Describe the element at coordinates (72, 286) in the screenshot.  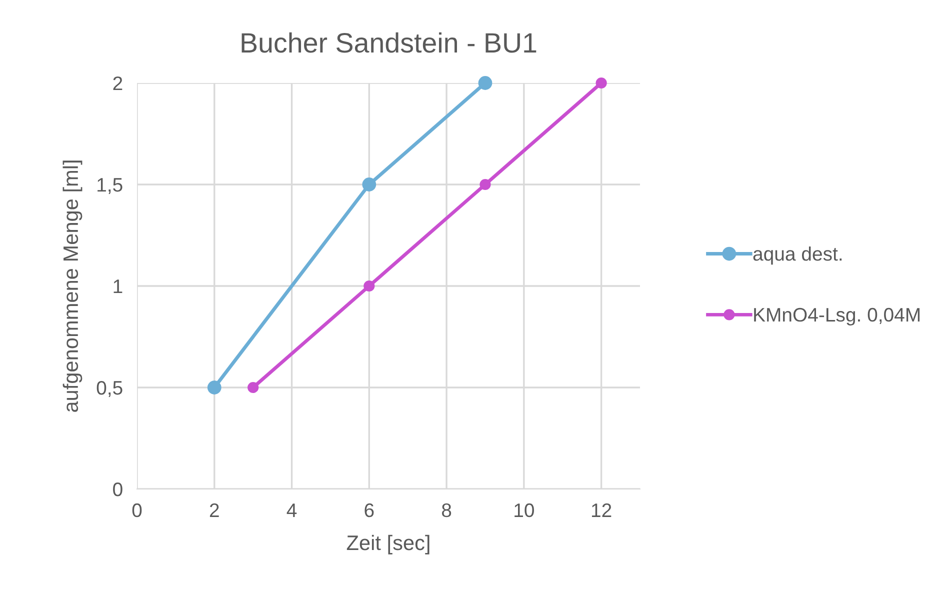
I see `y-axis-title: aufgenommene Menge [ml]` at that location.